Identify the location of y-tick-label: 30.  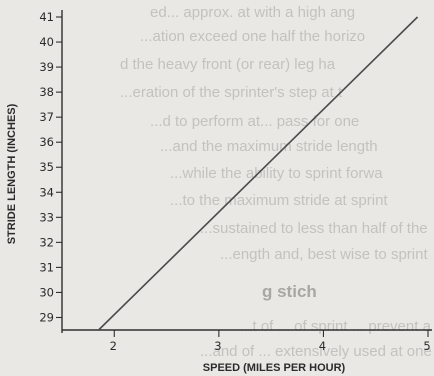
(46, 292).